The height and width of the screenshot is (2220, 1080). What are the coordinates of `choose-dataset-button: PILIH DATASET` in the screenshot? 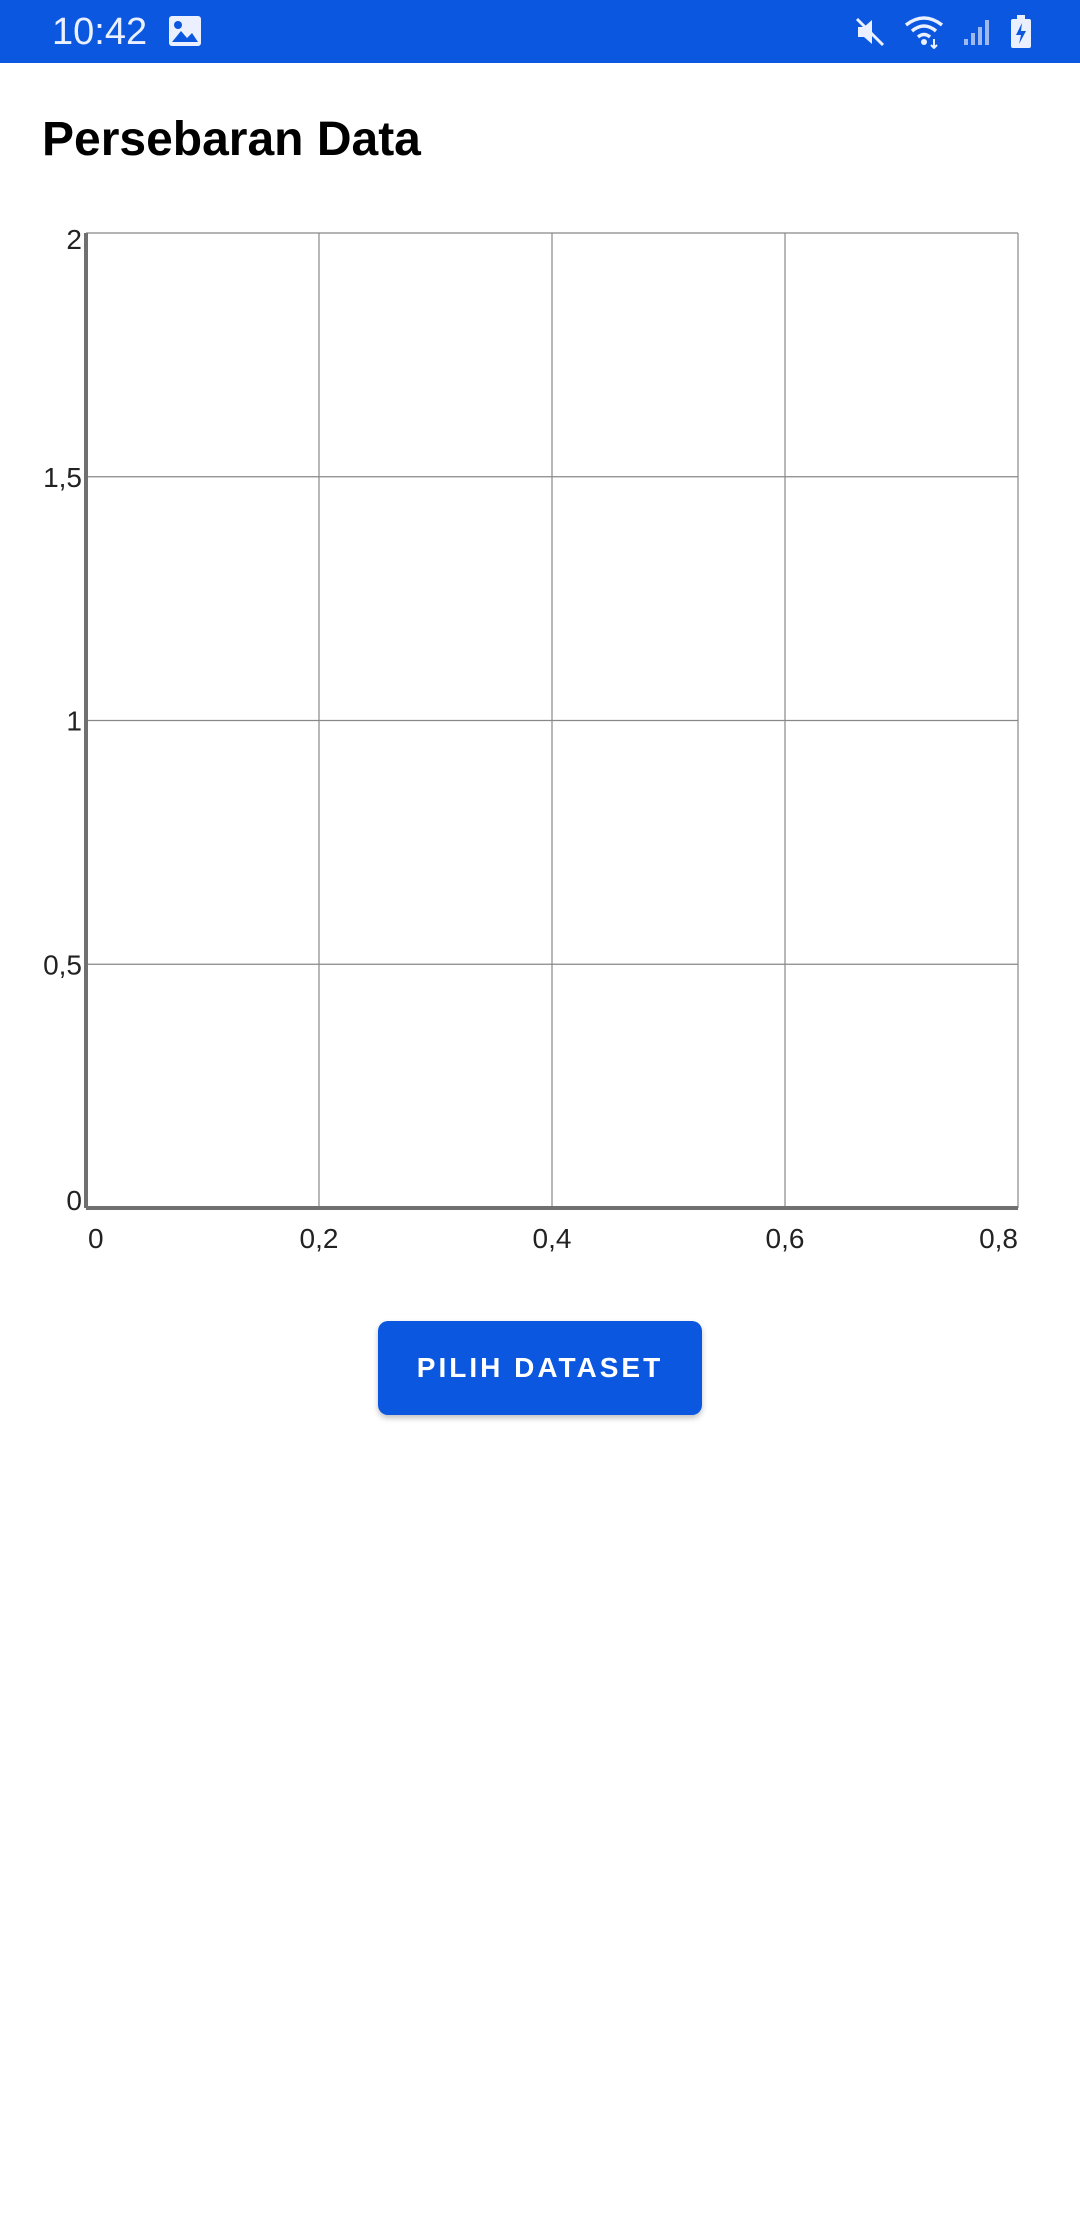 It's located at (540, 1368).